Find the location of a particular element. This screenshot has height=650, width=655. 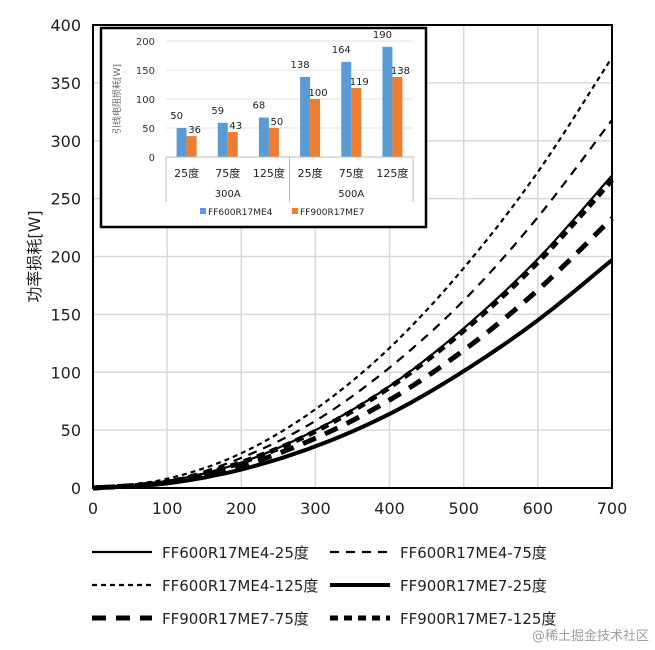

y-tick-label: 150 is located at coordinates (65, 314).